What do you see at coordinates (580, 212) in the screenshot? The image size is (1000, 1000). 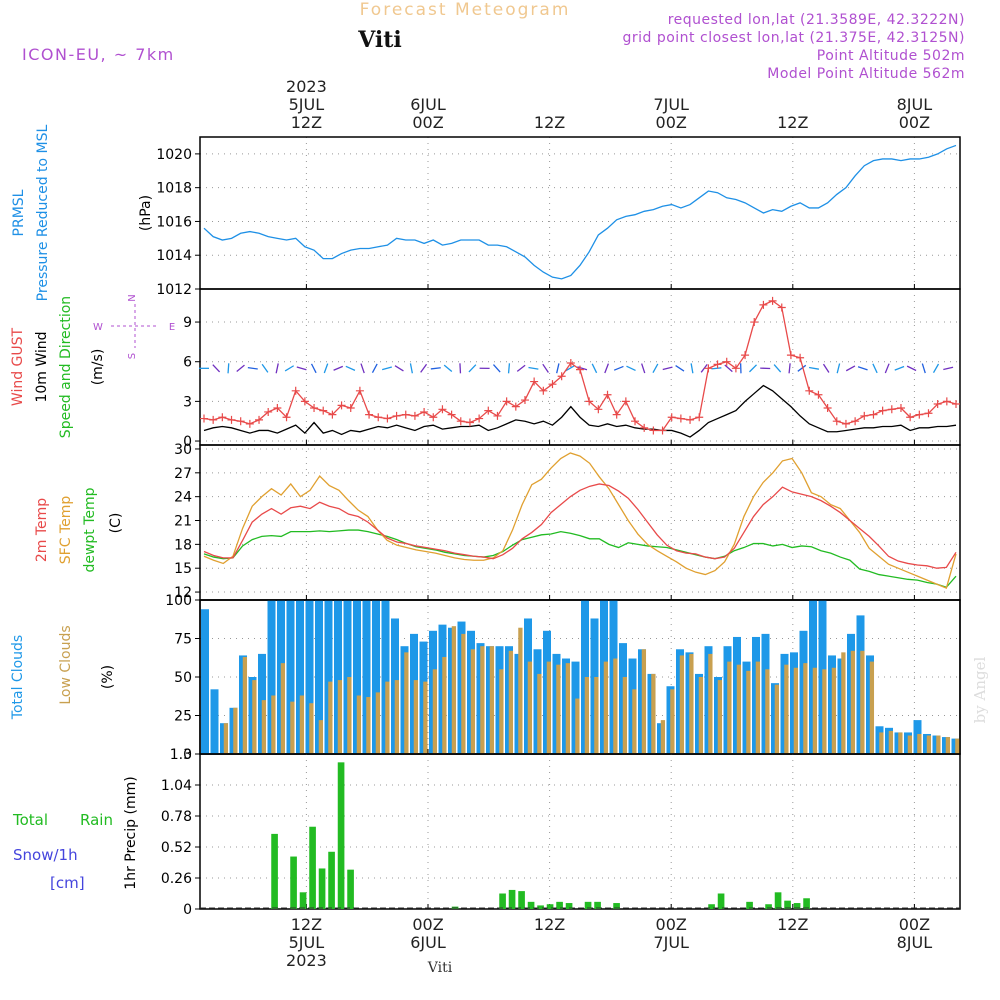 I see `pressure-line` at bounding box center [580, 212].